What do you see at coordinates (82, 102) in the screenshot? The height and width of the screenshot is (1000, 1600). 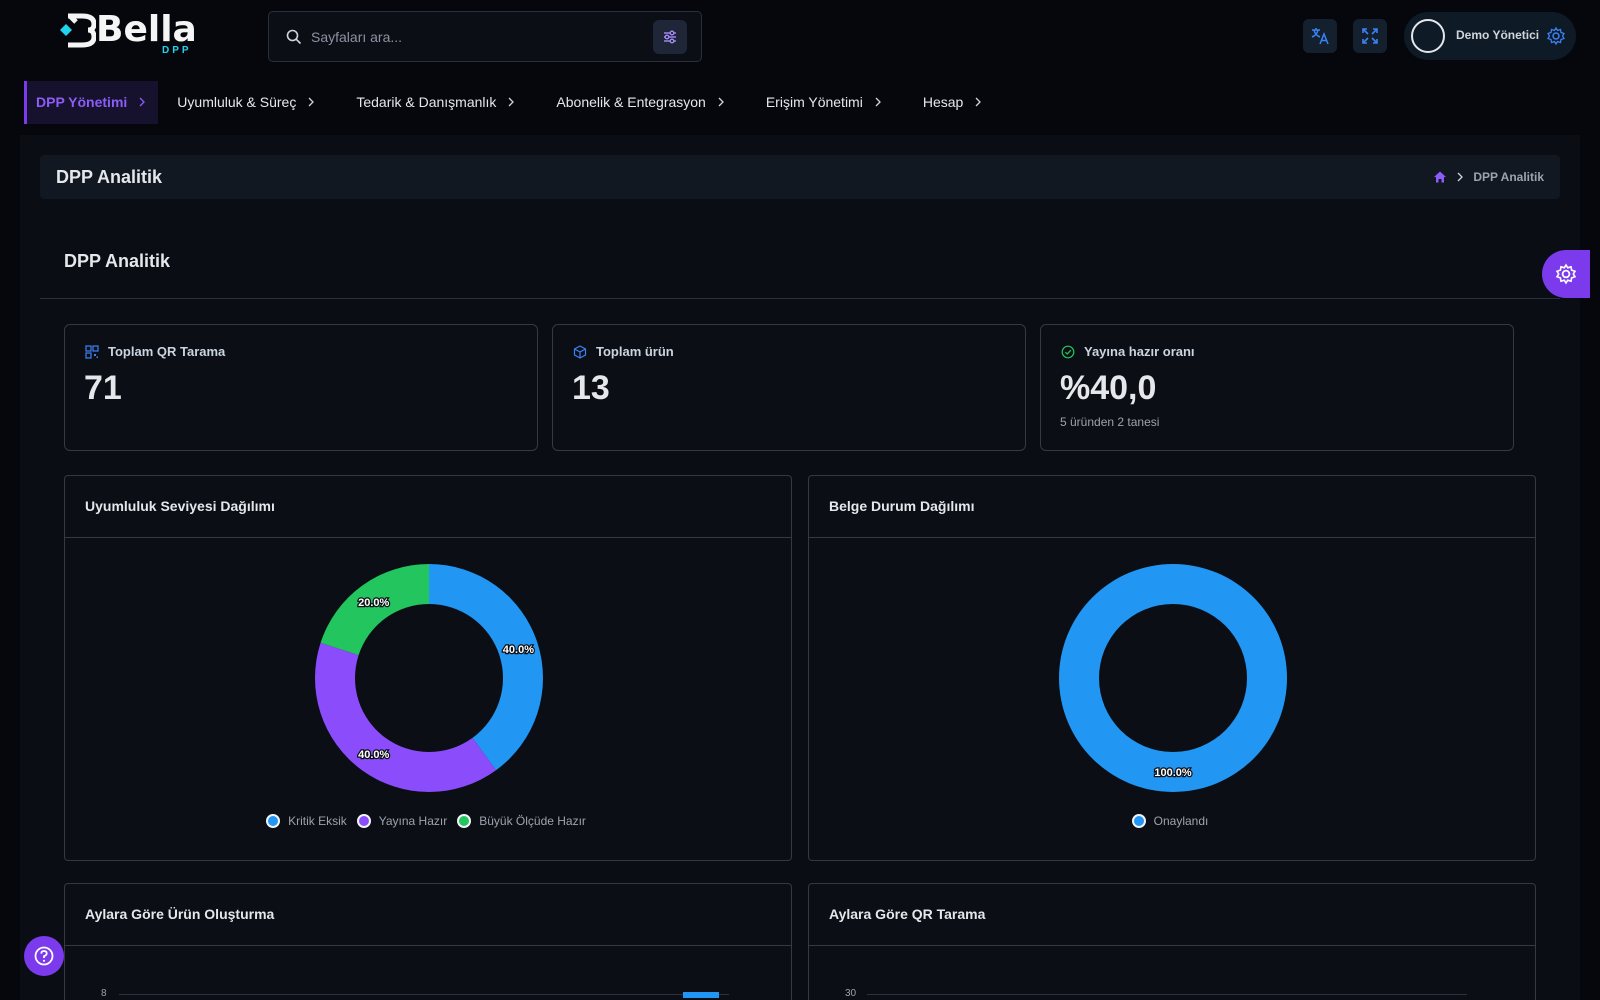 I see `nav-item-label: DPP Yönetimi` at bounding box center [82, 102].